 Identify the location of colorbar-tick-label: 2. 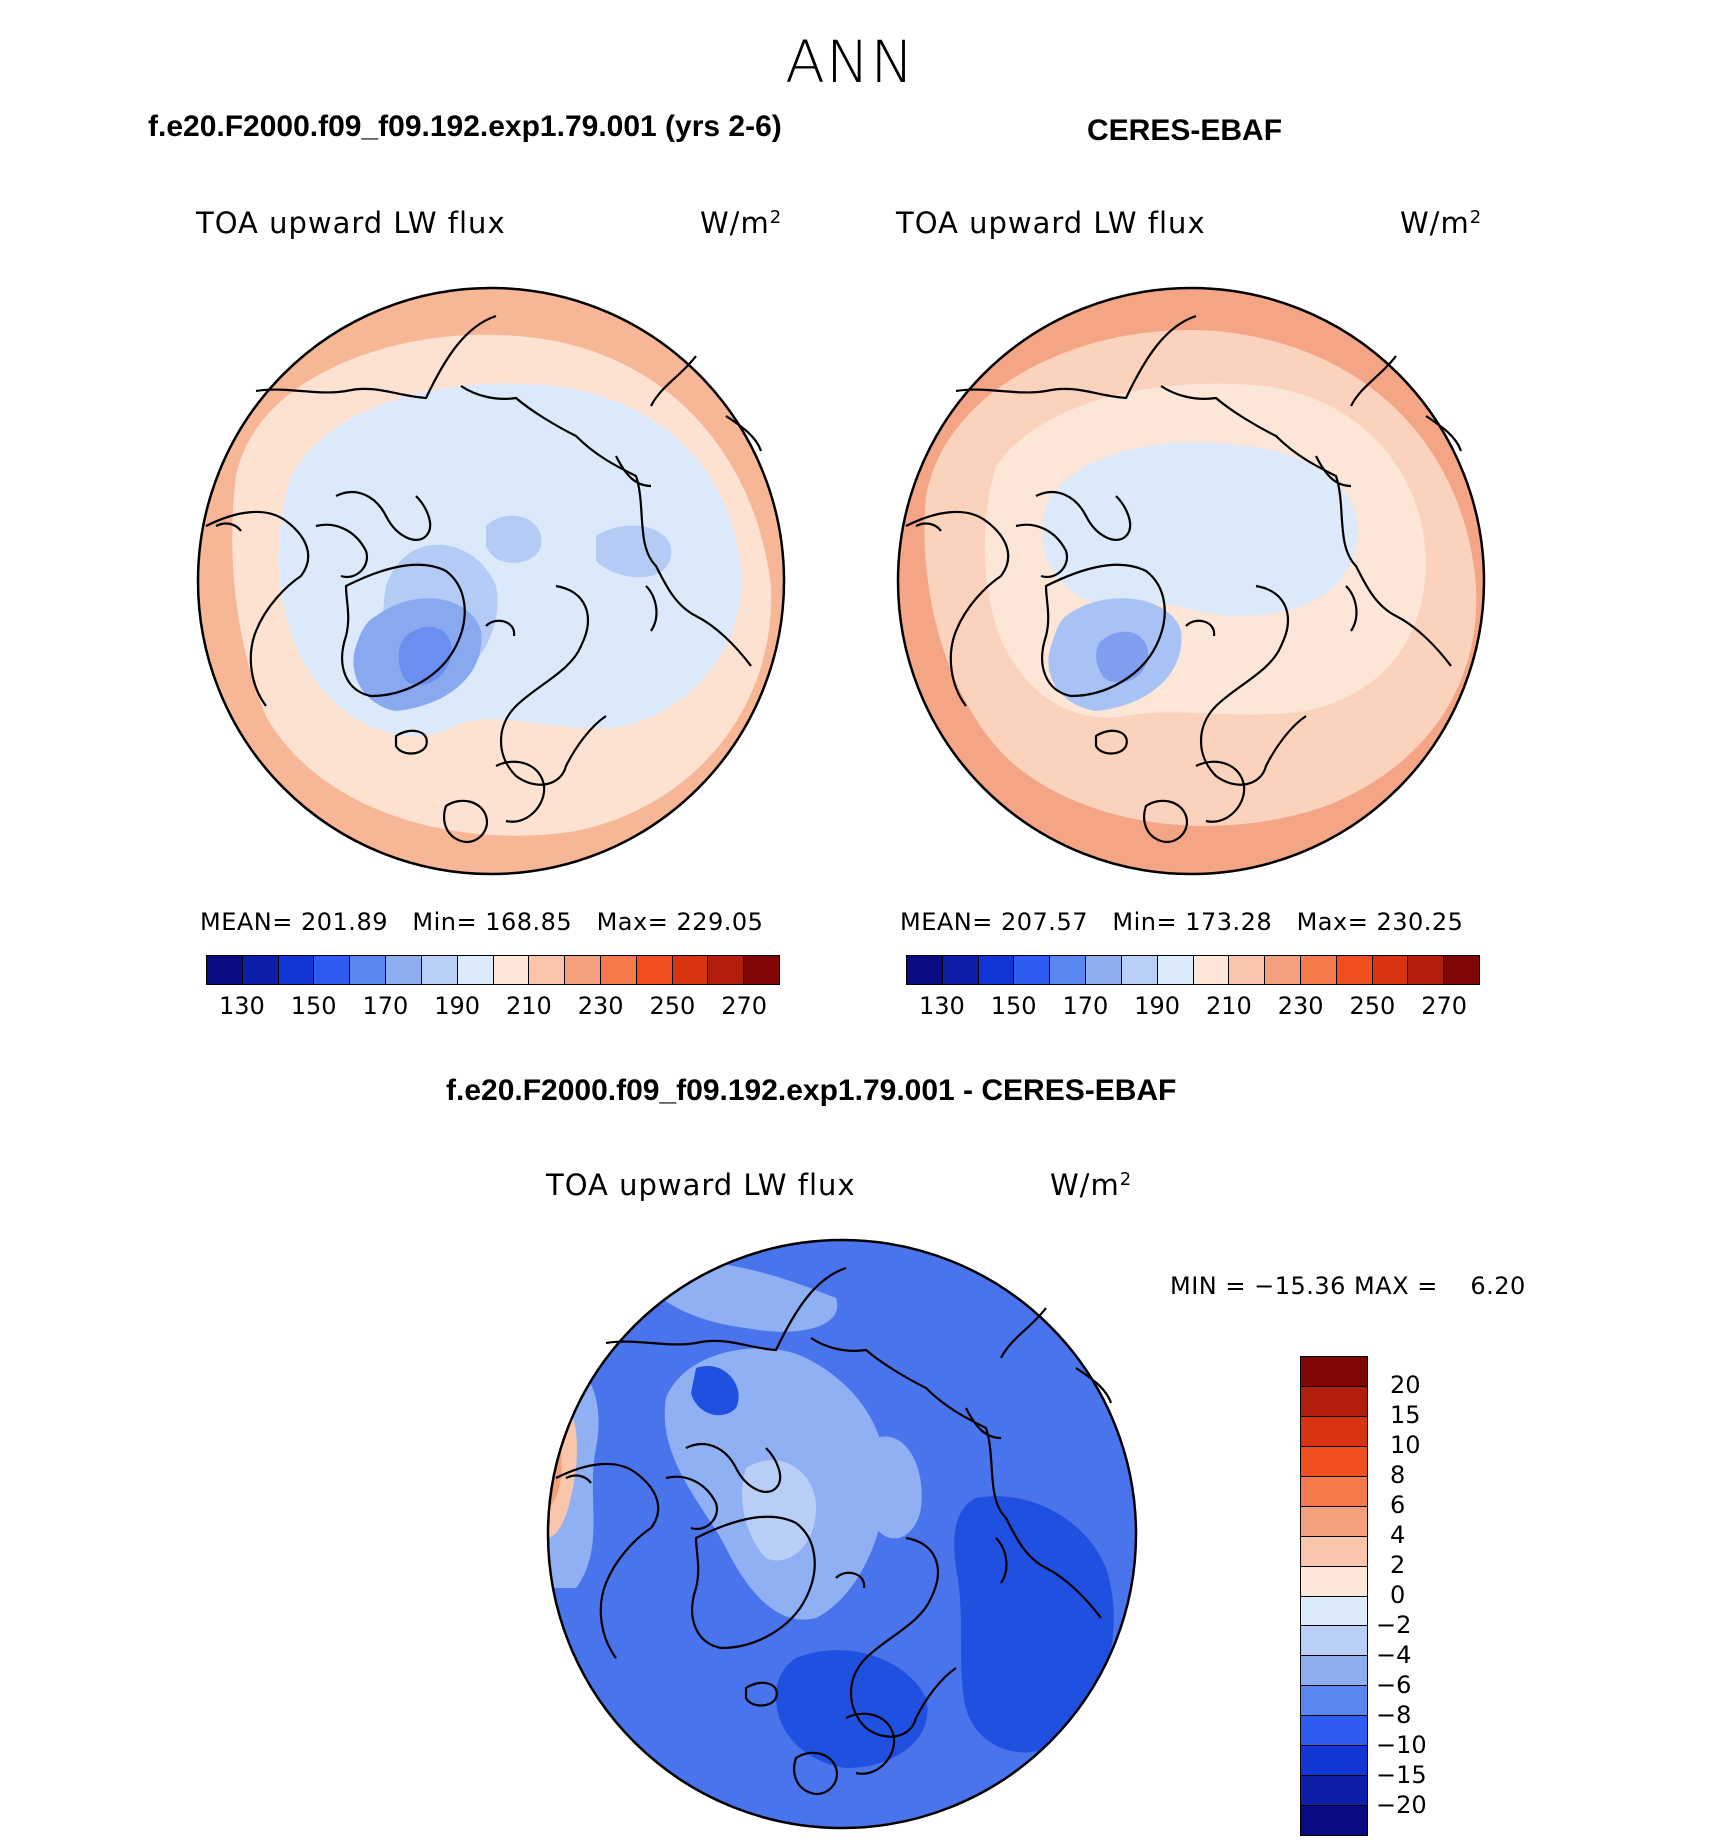
(1398, 1565).